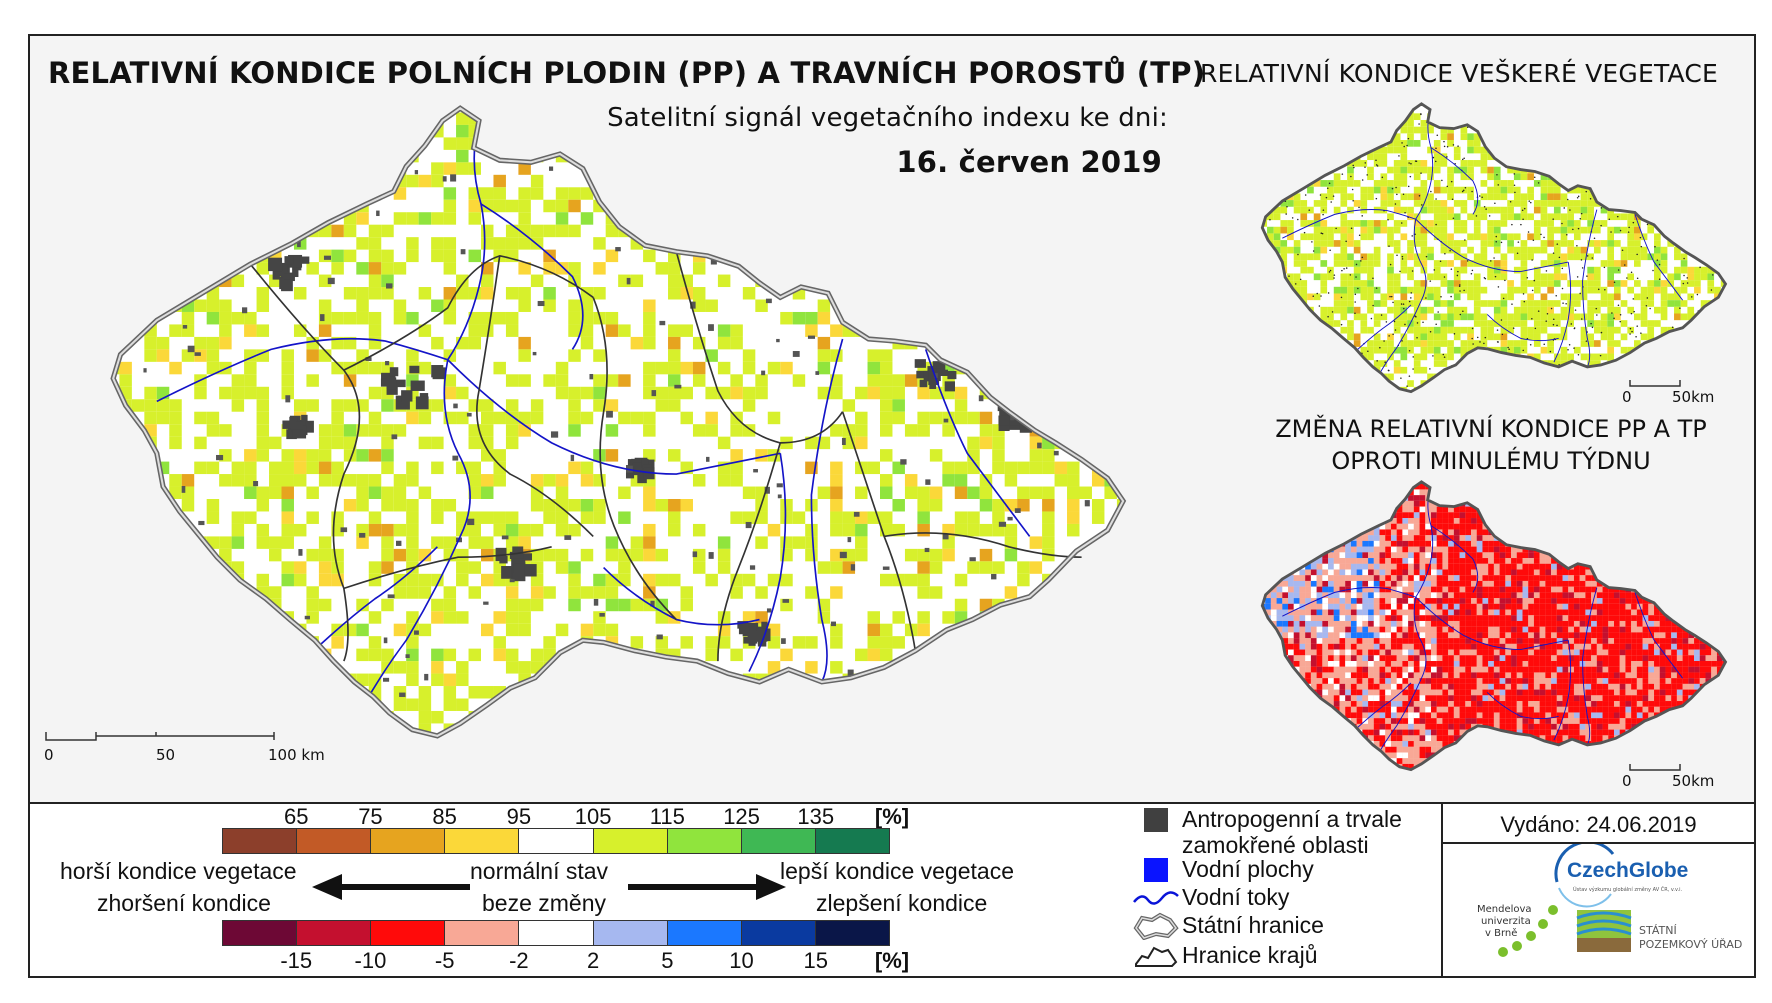 This screenshot has width=1772, height=1003. What do you see at coordinates (300, 552) in the screenshot?
I see `anthropogenic-area` at bounding box center [300, 552].